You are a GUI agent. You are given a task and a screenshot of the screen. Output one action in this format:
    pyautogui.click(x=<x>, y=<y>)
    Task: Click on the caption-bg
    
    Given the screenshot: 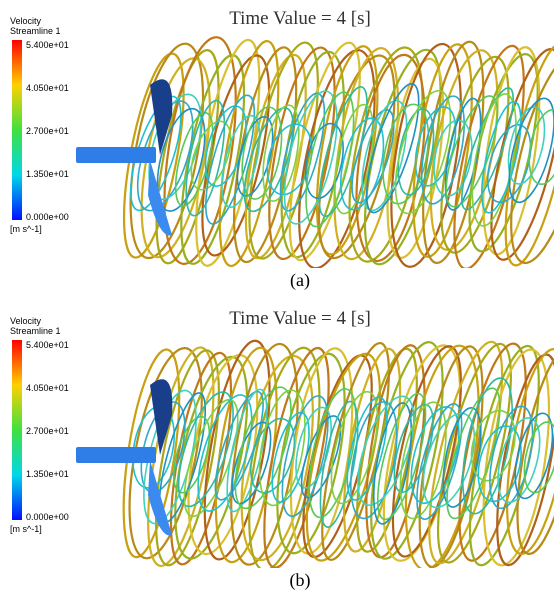 What is the action you would take?
    pyautogui.click(x=277, y=583)
    